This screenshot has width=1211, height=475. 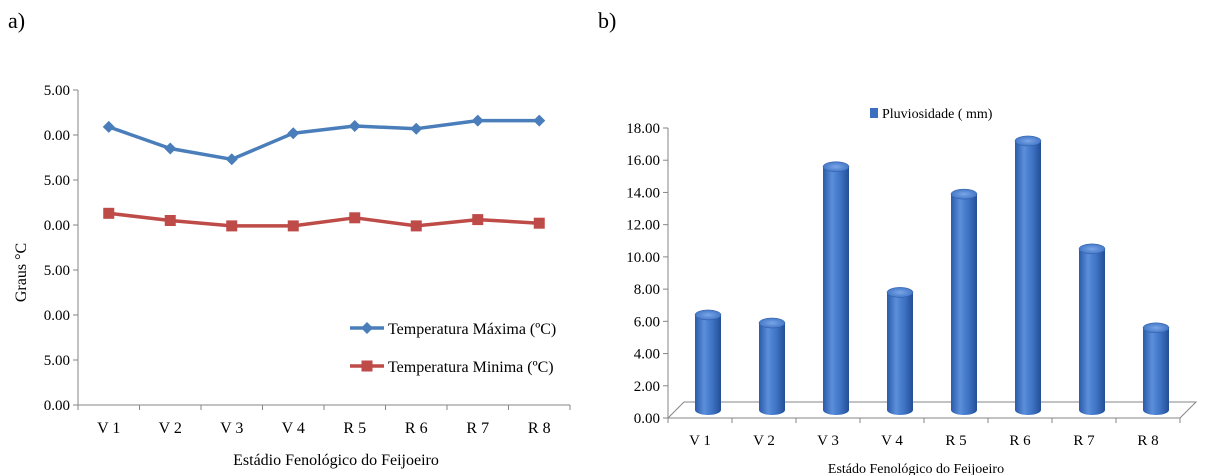 I want to click on x-axis-title: Estádio Fenológico do Feijoeiro, so click(x=336, y=460).